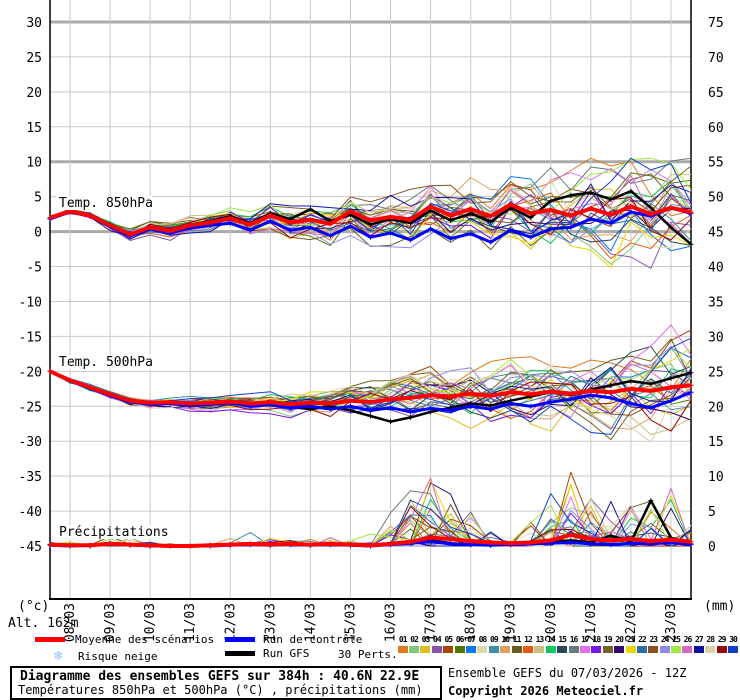 The image size is (740, 700). I want to click on pert-number: 13, so click(540, 639).